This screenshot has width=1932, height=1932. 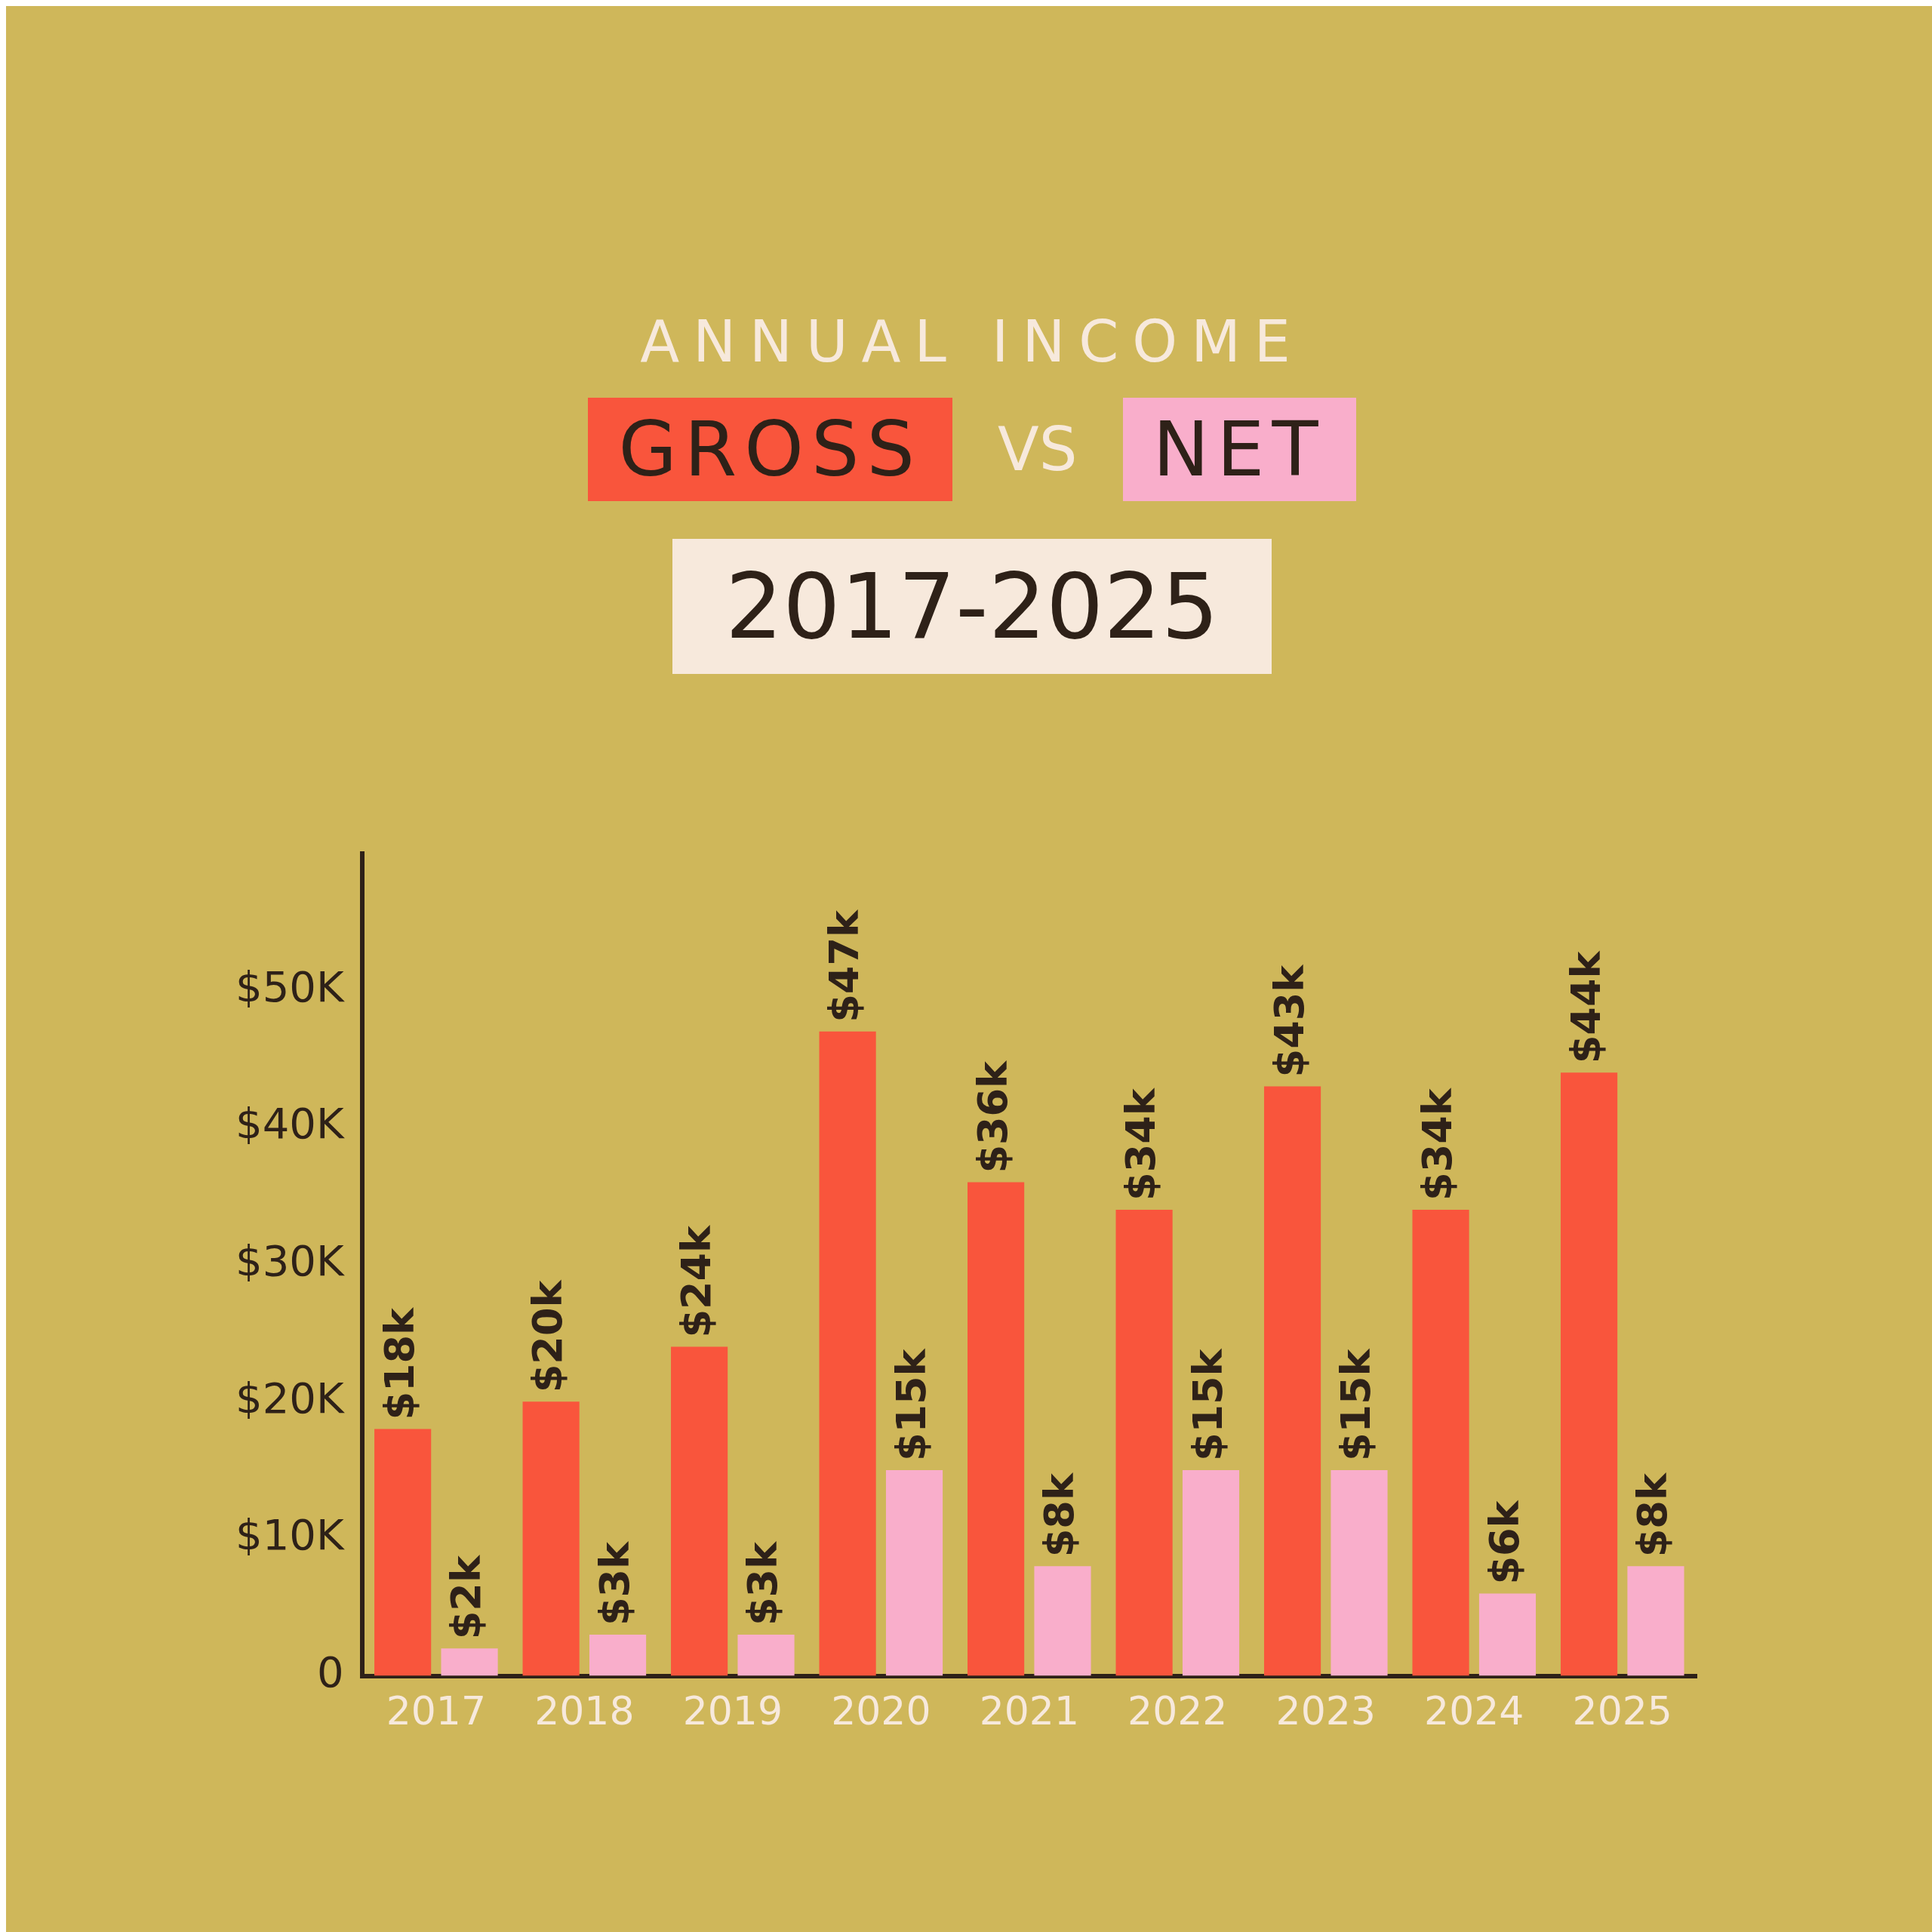 I want to click on legend-title: VS, so click(x=1038, y=449).